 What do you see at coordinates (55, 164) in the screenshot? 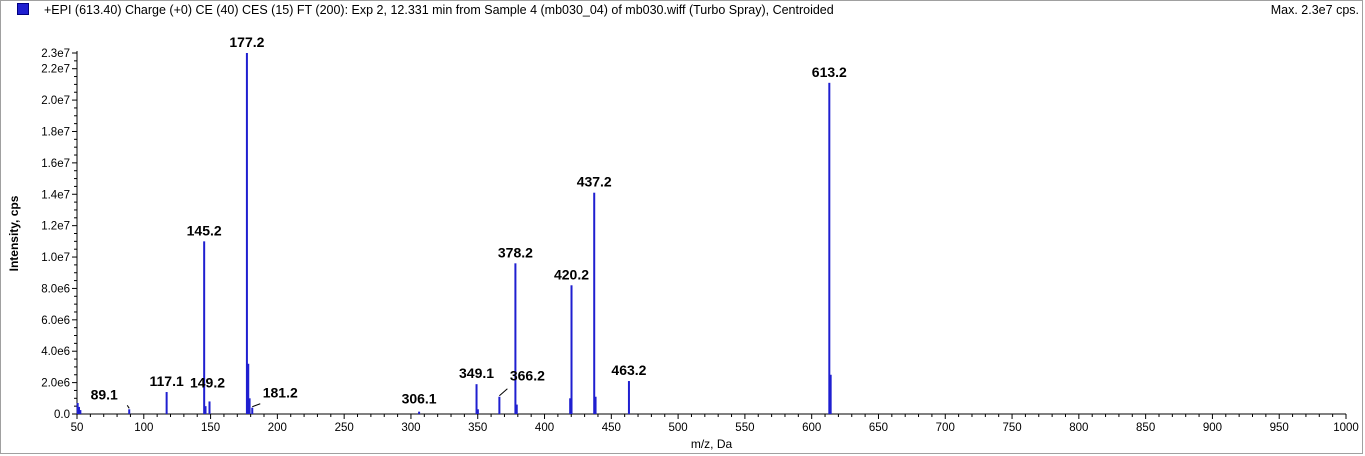
I see `y-tick-label: 1.6e7` at bounding box center [55, 164].